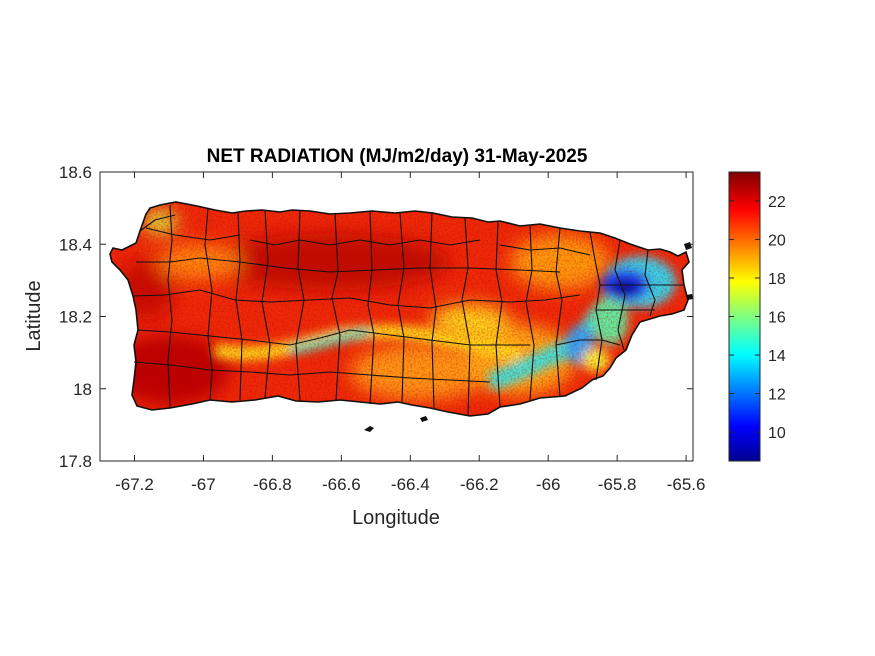  What do you see at coordinates (777, 433) in the screenshot?
I see `colorbar-tick-label: 10` at bounding box center [777, 433].